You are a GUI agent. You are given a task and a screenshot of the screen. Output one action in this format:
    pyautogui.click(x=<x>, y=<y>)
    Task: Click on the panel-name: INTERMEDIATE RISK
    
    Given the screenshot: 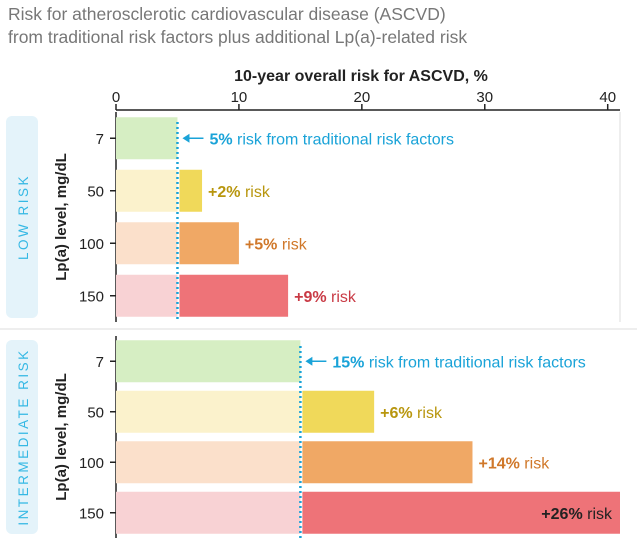 What is the action you would take?
    pyautogui.click(x=23, y=436)
    